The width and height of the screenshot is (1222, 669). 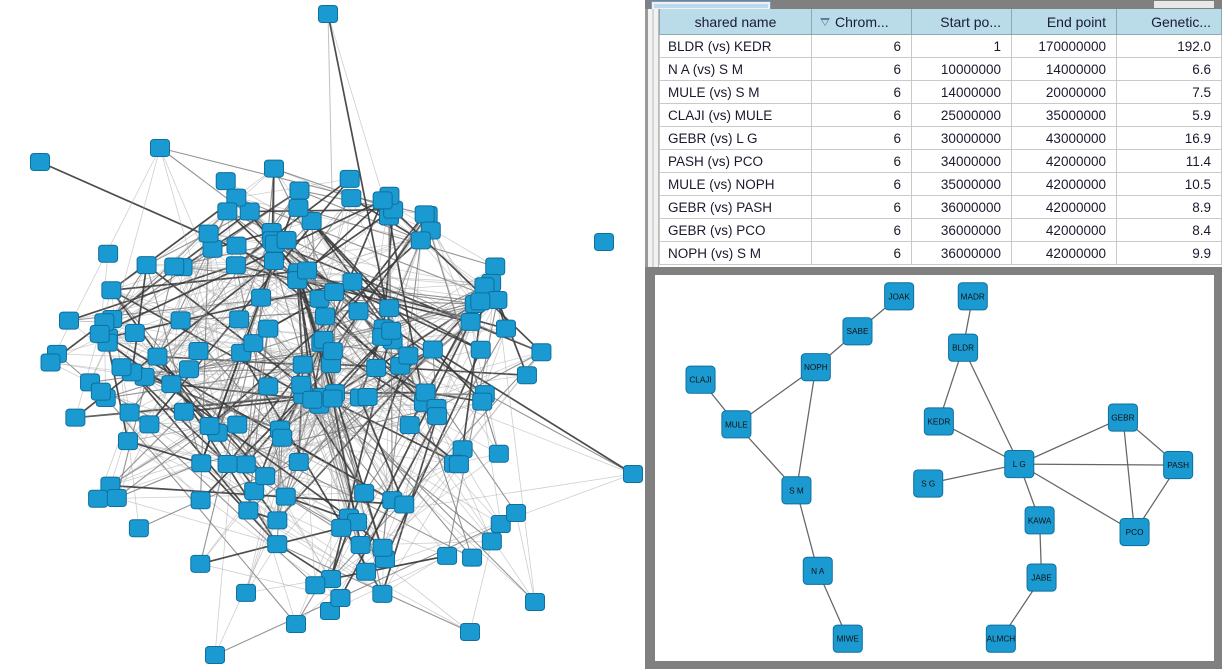 What do you see at coordinates (735, 92) in the screenshot?
I see `cell-shared_name: MULE (vs) S M` at bounding box center [735, 92].